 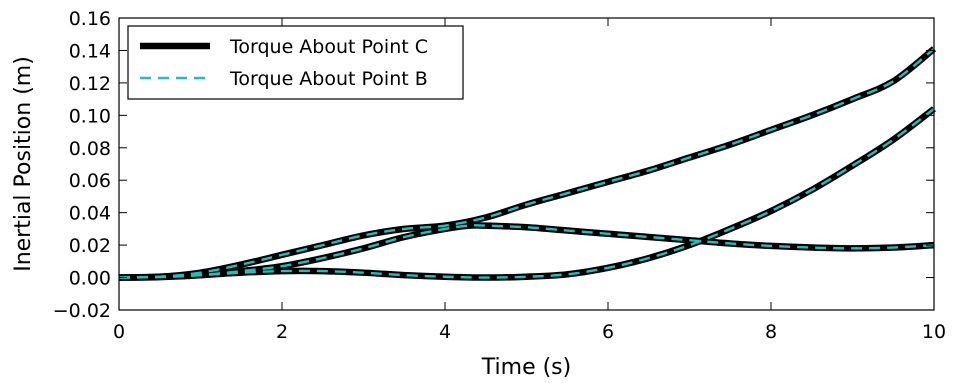 I want to click on y-tick-label: 0.16, so click(x=90, y=19).